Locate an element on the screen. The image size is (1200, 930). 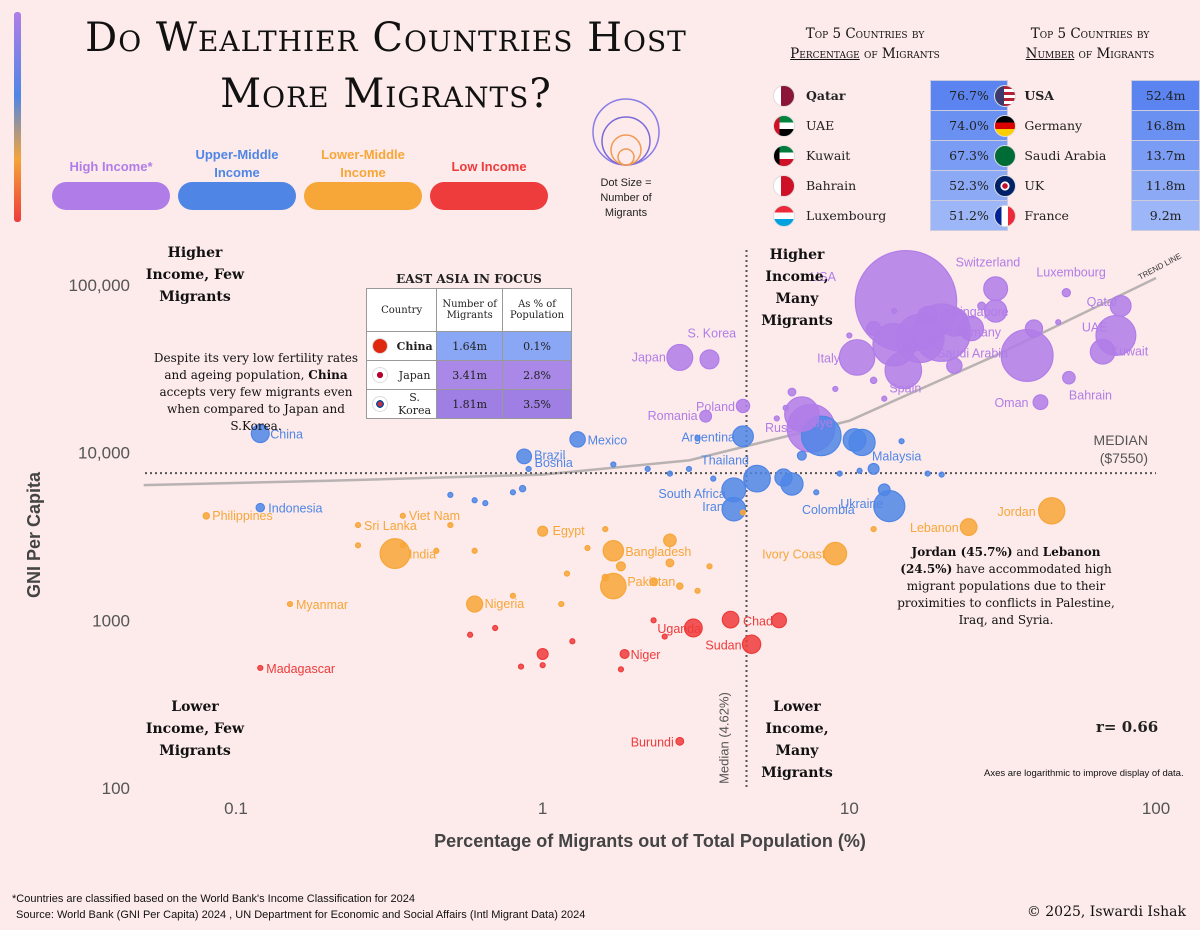
point-label: Ivory Coast is located at coordinates (794, 555).